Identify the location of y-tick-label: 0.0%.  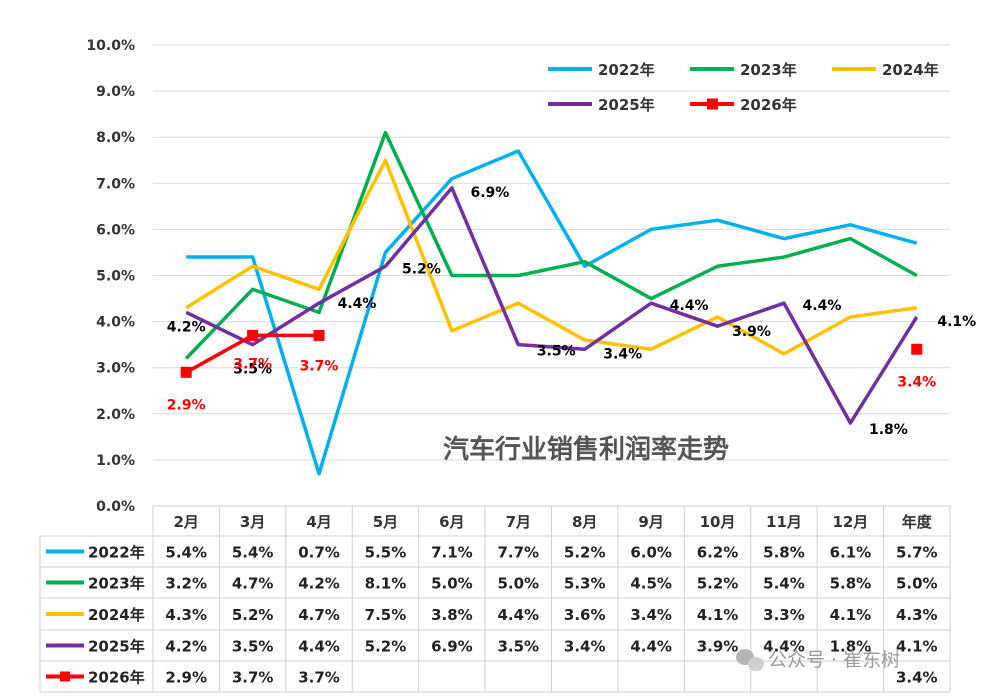
(115, 507).